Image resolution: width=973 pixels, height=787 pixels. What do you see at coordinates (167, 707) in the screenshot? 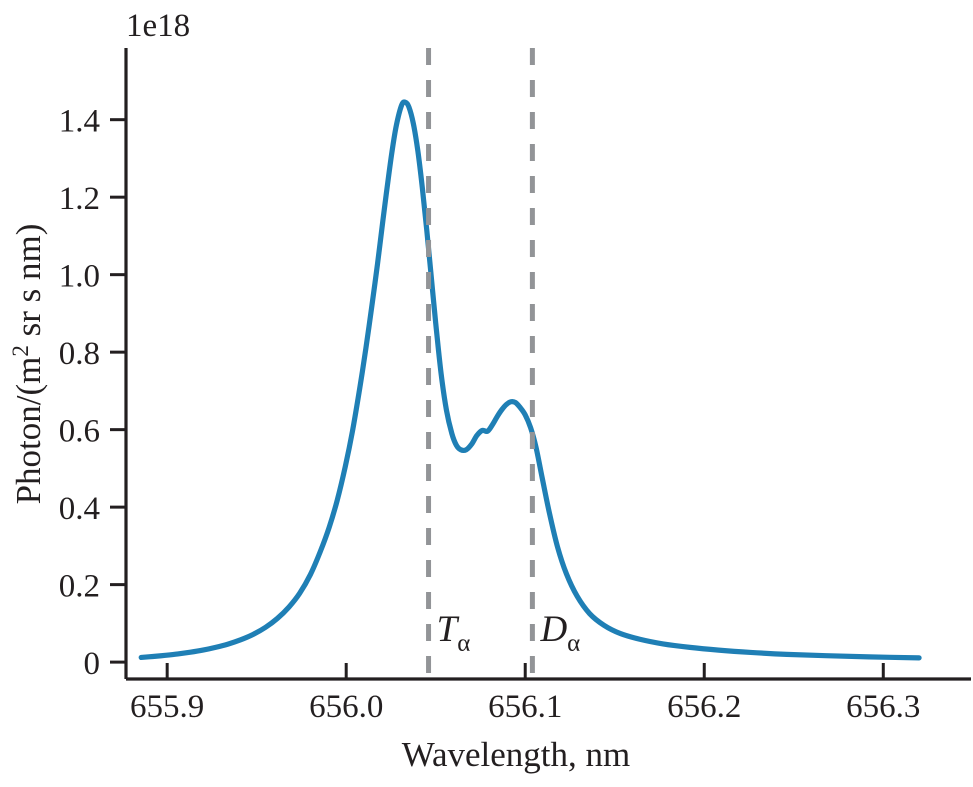
I see `x-tick-label-0: 655.9` at bounding box center [167, 707].